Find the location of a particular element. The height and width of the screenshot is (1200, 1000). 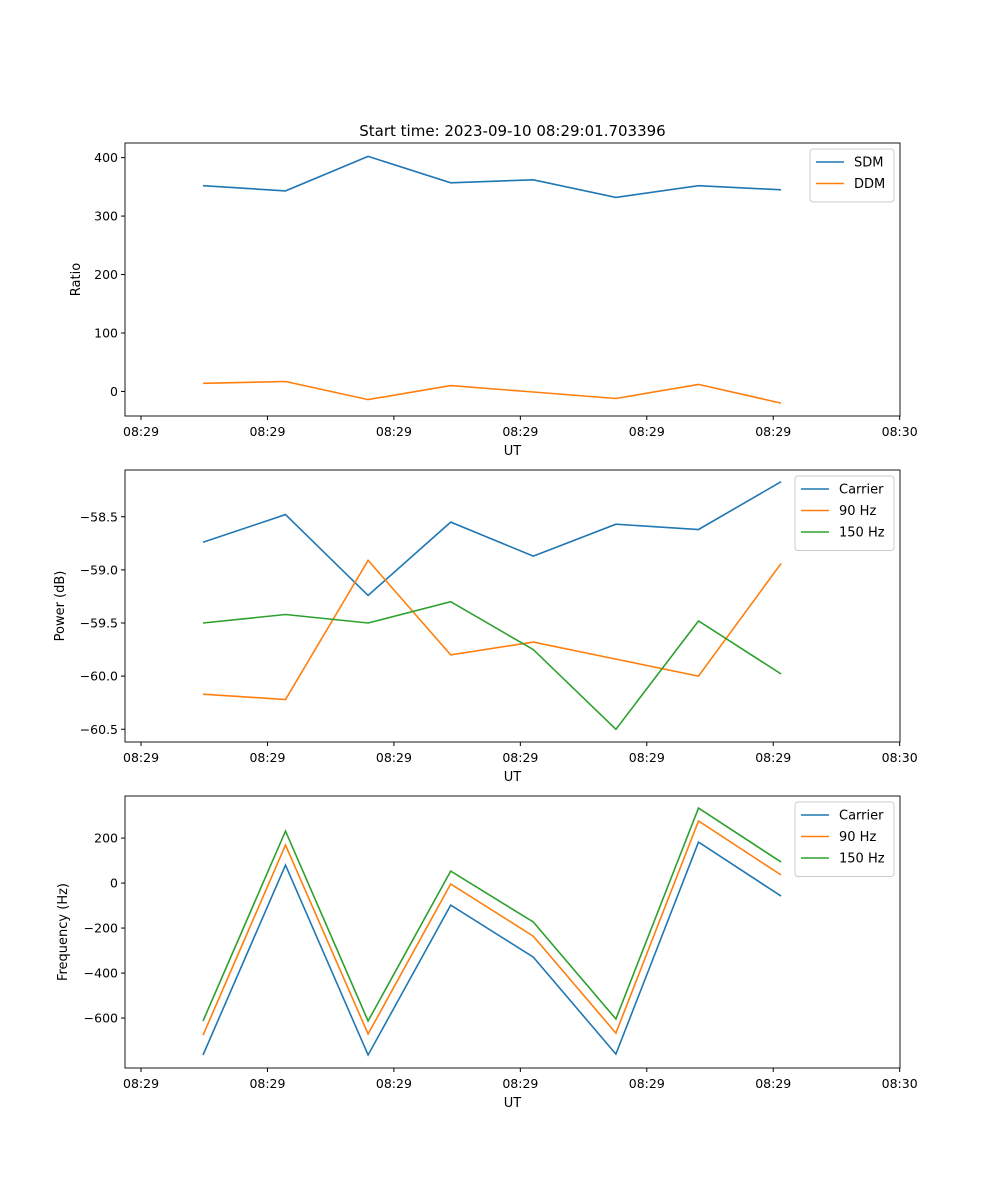

y-axis-label: Frequency (Hz) is located at coordinates (63, 932).